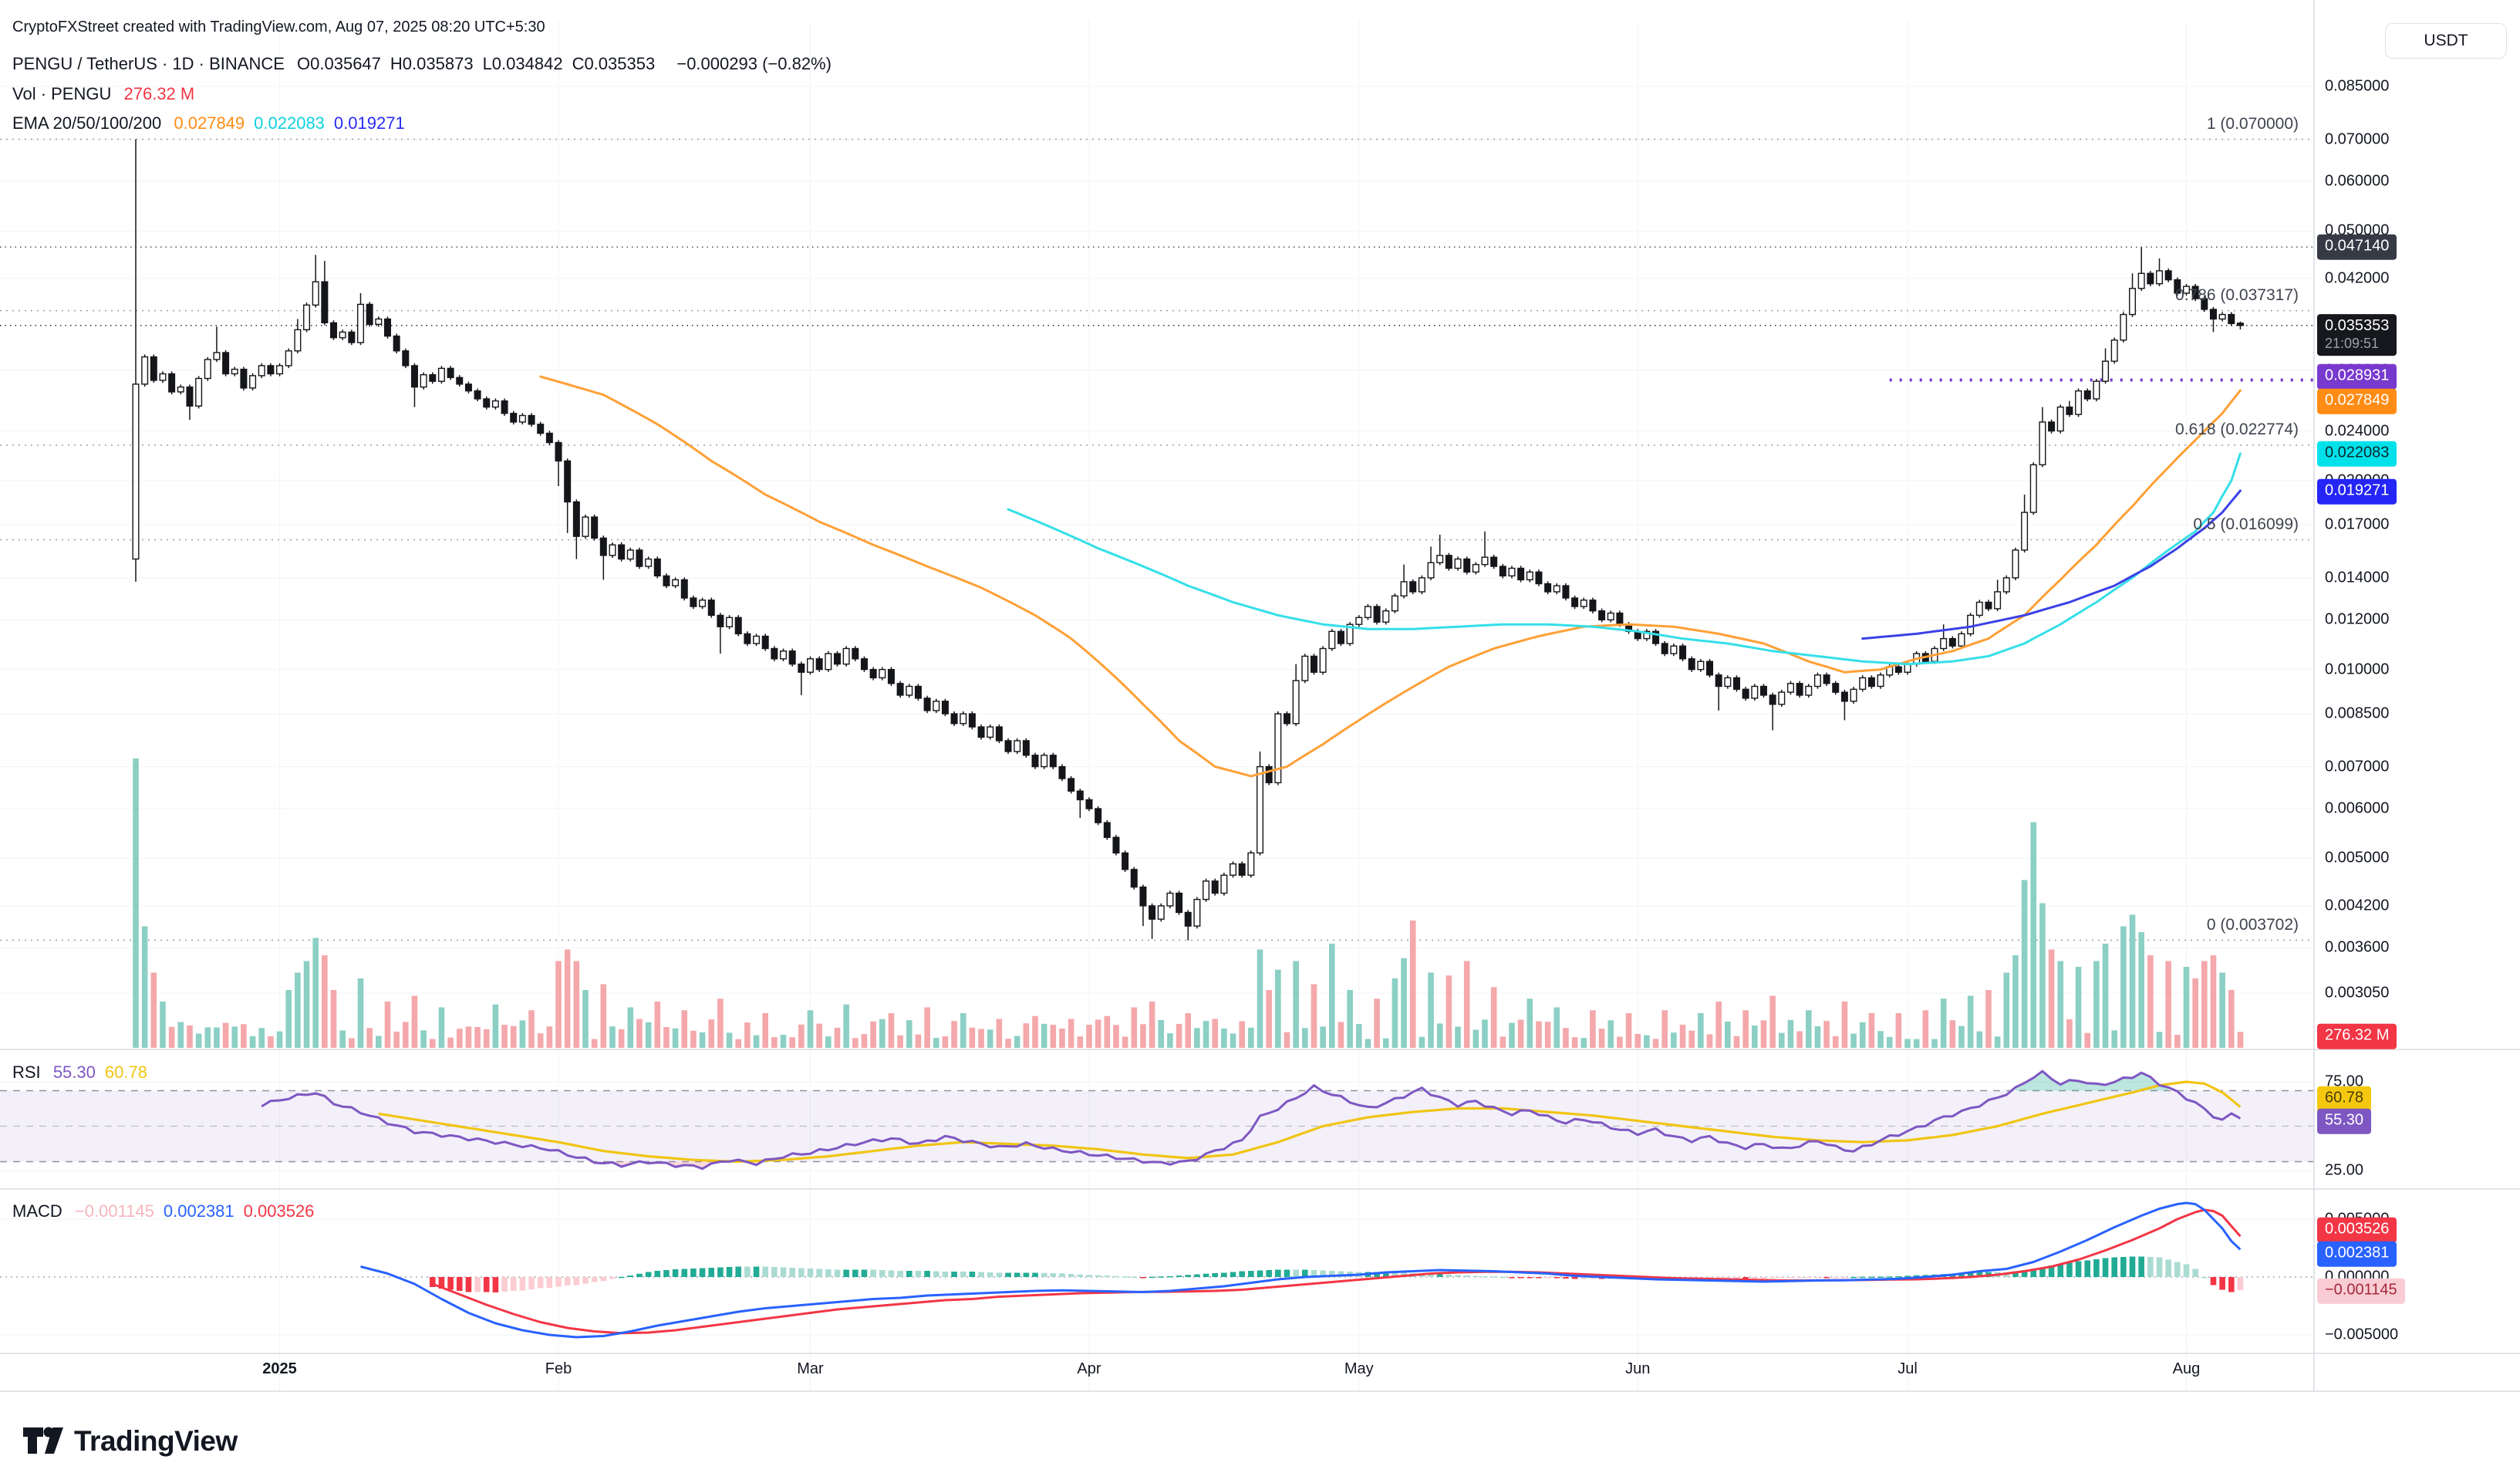 The height and width of the screenshot is (1473, 2520). What do you see at coordinates (2446, 41) in the screenshot?
I see `currency-unit-button: USDT` at bounding box center [2446, 41].